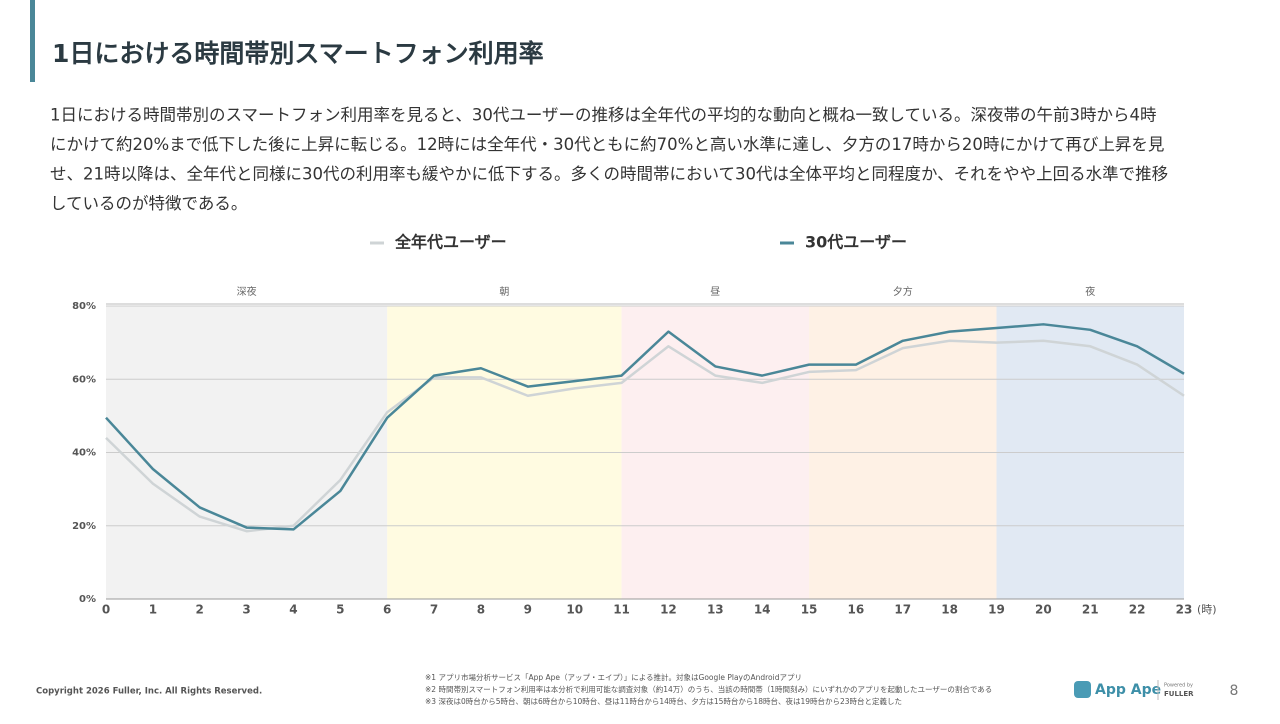 Image resolution: width=1280 pixels, height=724 pixels. What do you see at coordinates (293, 610) in the screenshot?
I see `x-tick-label: 4` at bounding box center [293, 610].